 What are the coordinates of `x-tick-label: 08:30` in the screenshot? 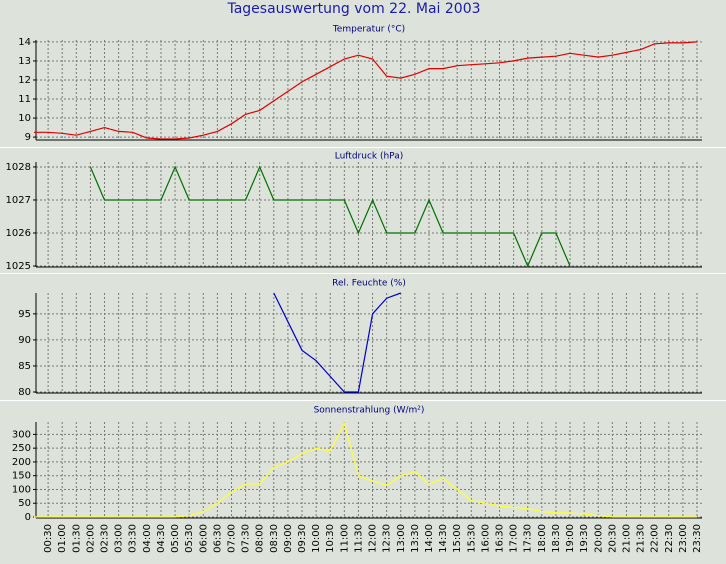 It's located at (274, 538).